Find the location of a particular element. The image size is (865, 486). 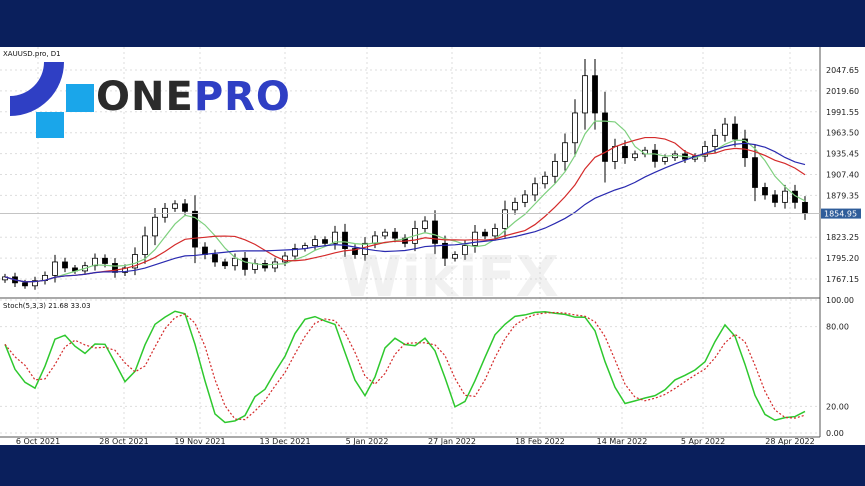

onepro-logo-icon is located at coordinates (52, 100).